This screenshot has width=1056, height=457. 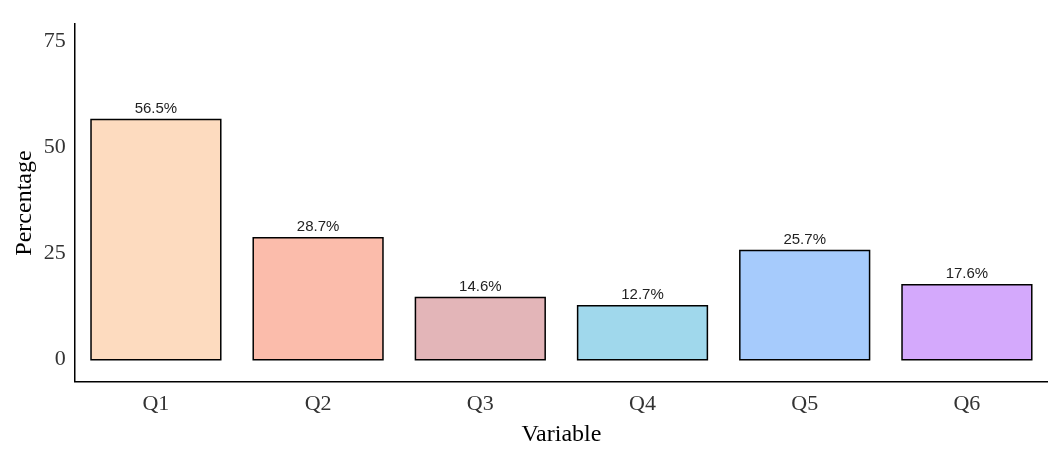 I want to click on x-tick-label: Q4, so click(x=642, y=402).